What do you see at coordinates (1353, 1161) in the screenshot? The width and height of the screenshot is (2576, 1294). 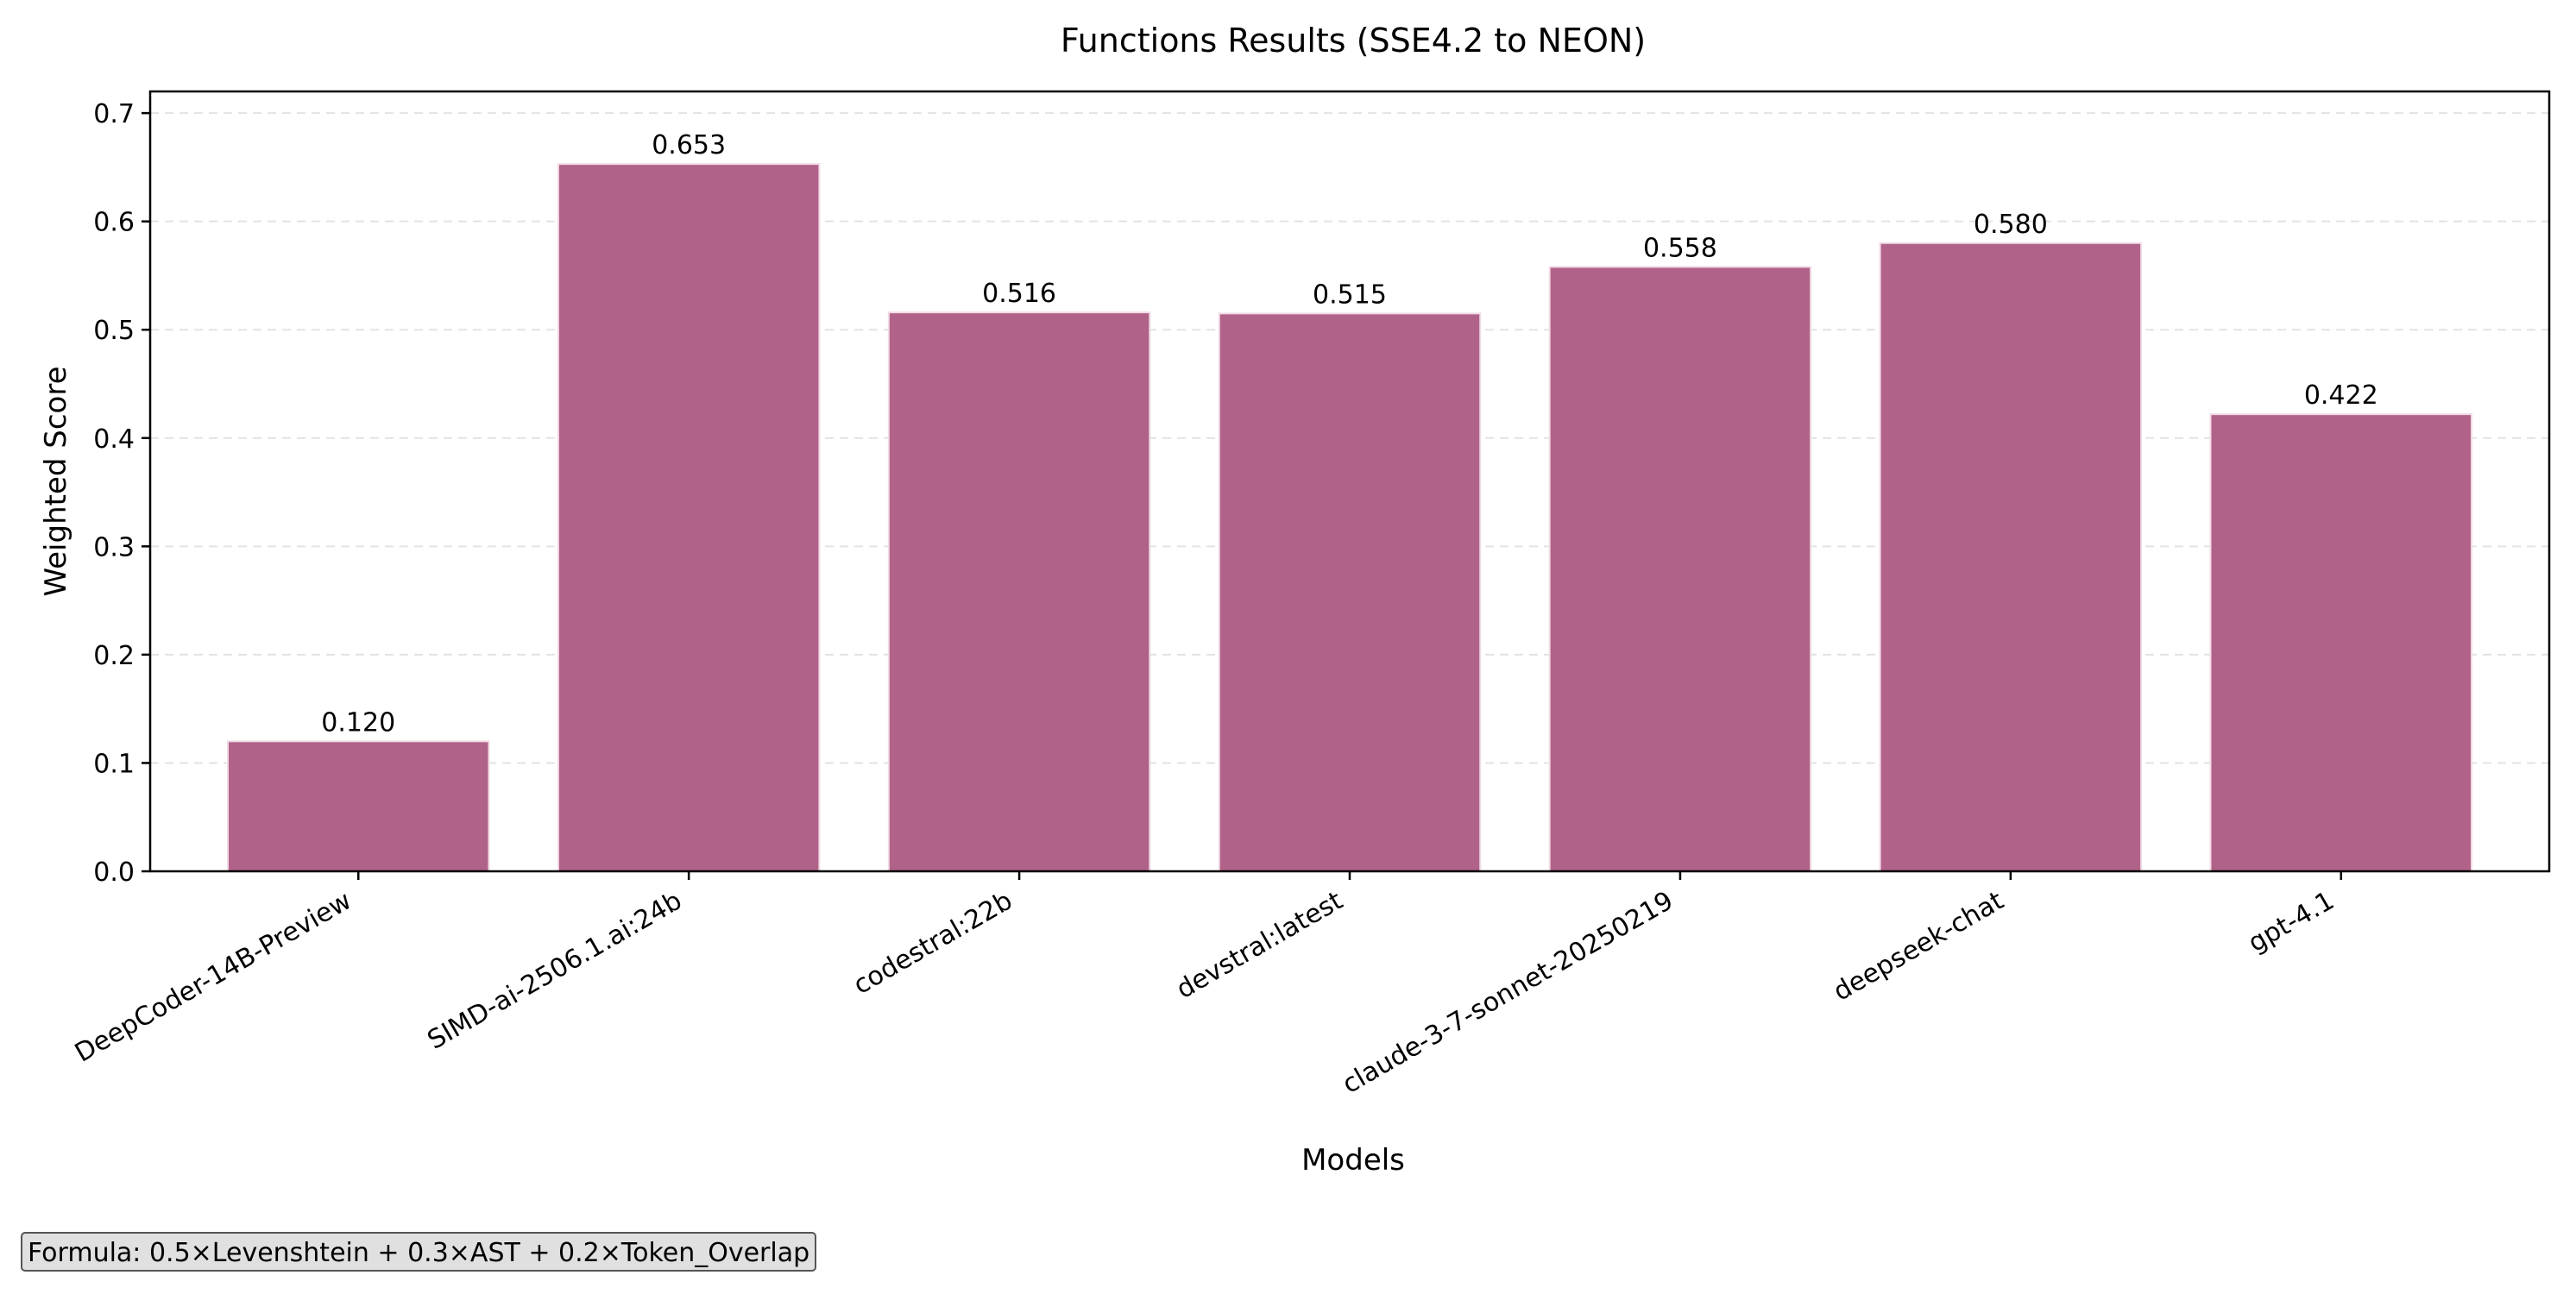 I see `x-axis-label: Models` at bounding box center [1353, 1161].